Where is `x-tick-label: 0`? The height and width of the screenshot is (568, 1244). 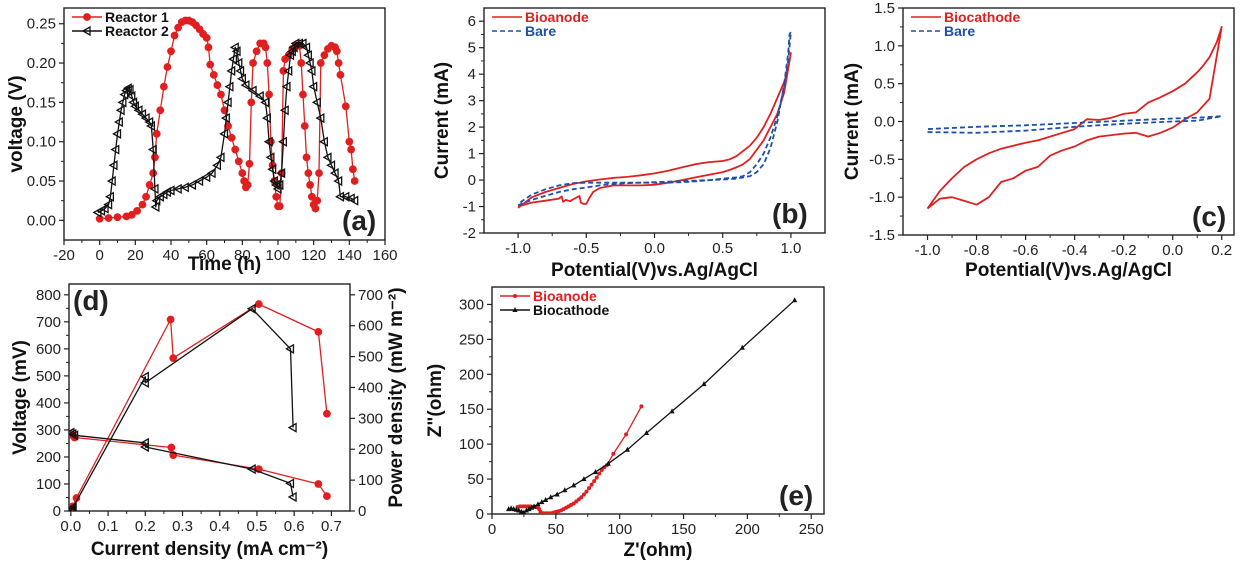
x-tick-label: 0 is located at coordinates (99, 255).